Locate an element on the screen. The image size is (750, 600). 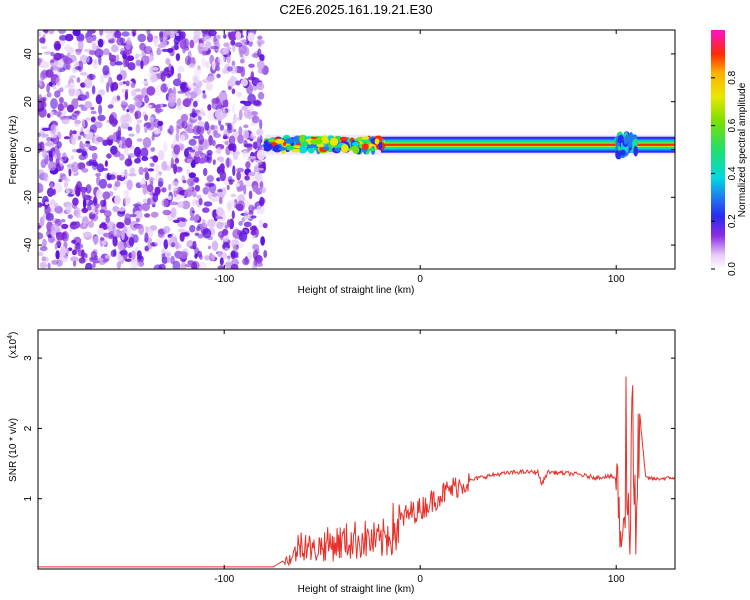
x-tick-label: 100 is located at coordinates (616, 579).